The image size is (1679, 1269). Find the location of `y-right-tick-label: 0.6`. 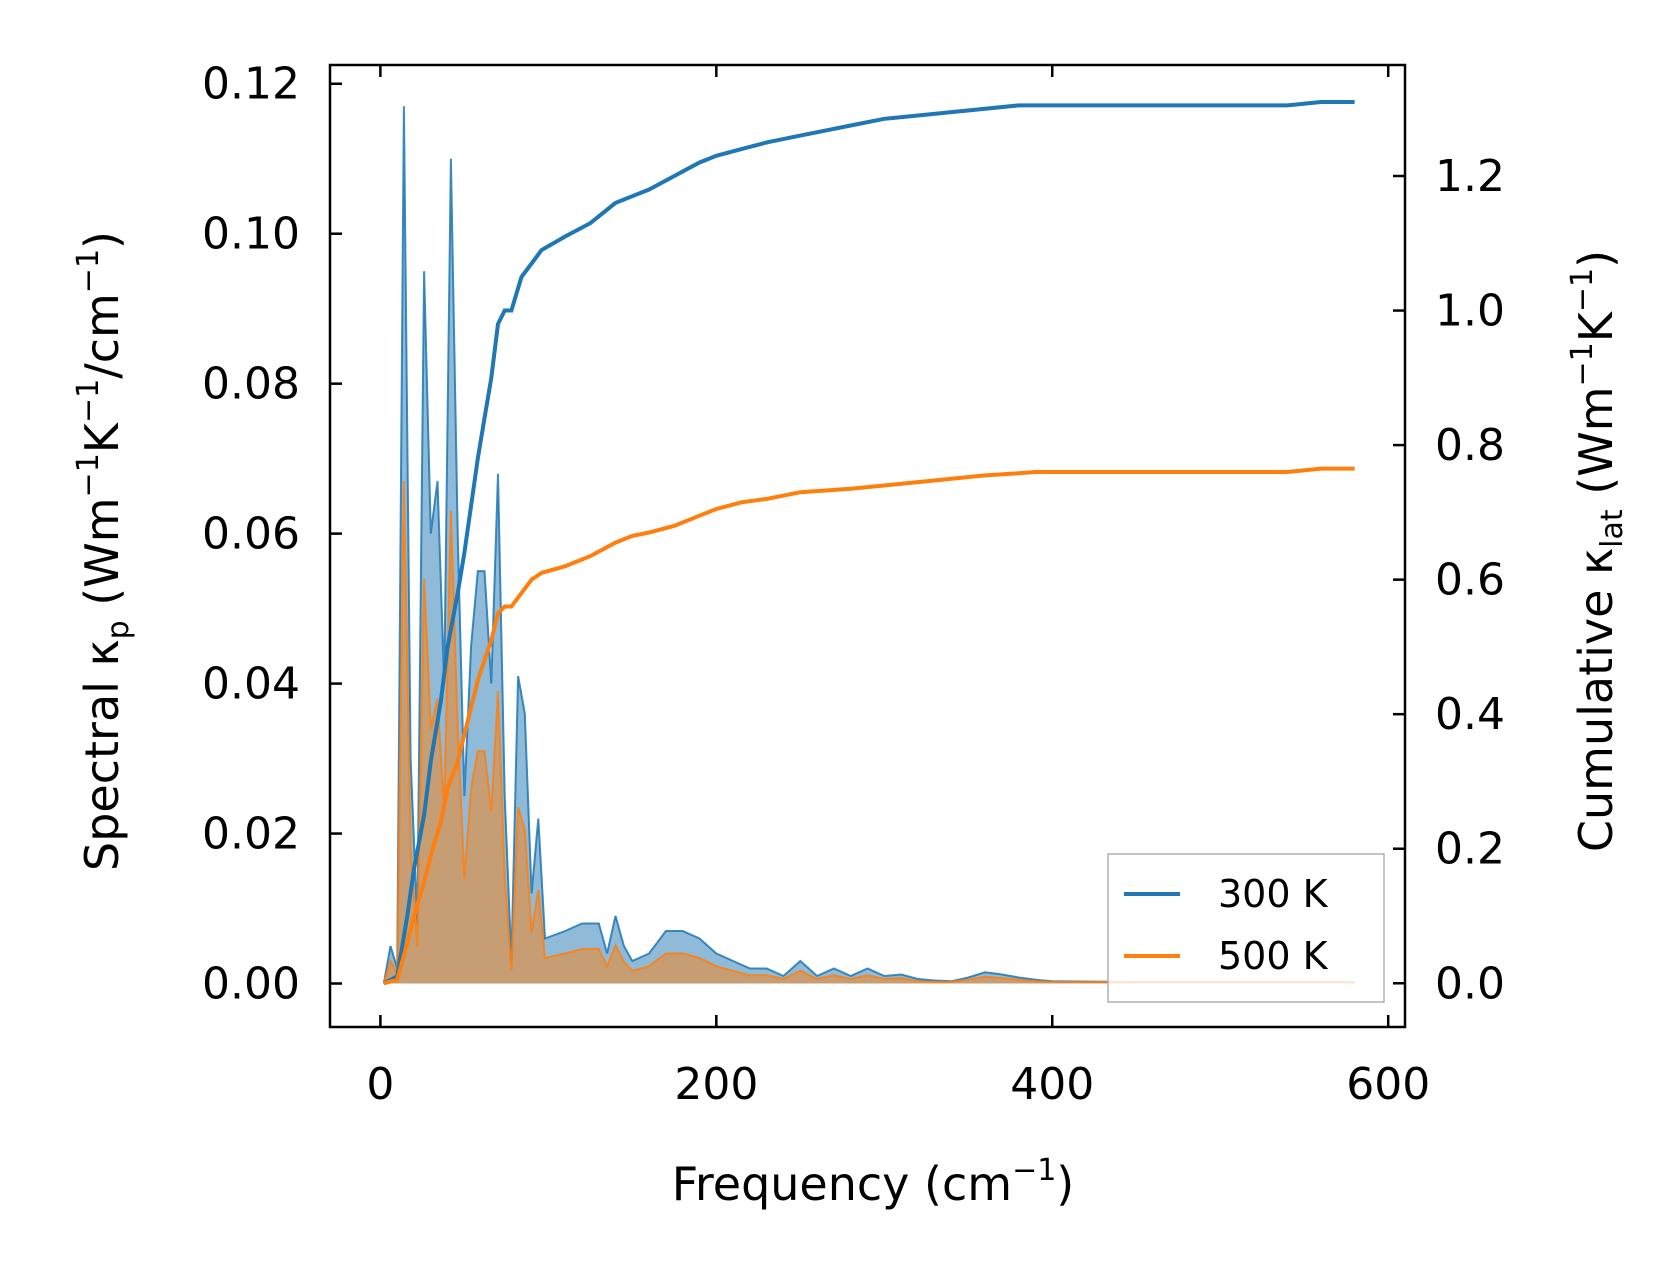

y-right-tick-label: 0.6 is located at coordinates (1470, 580).